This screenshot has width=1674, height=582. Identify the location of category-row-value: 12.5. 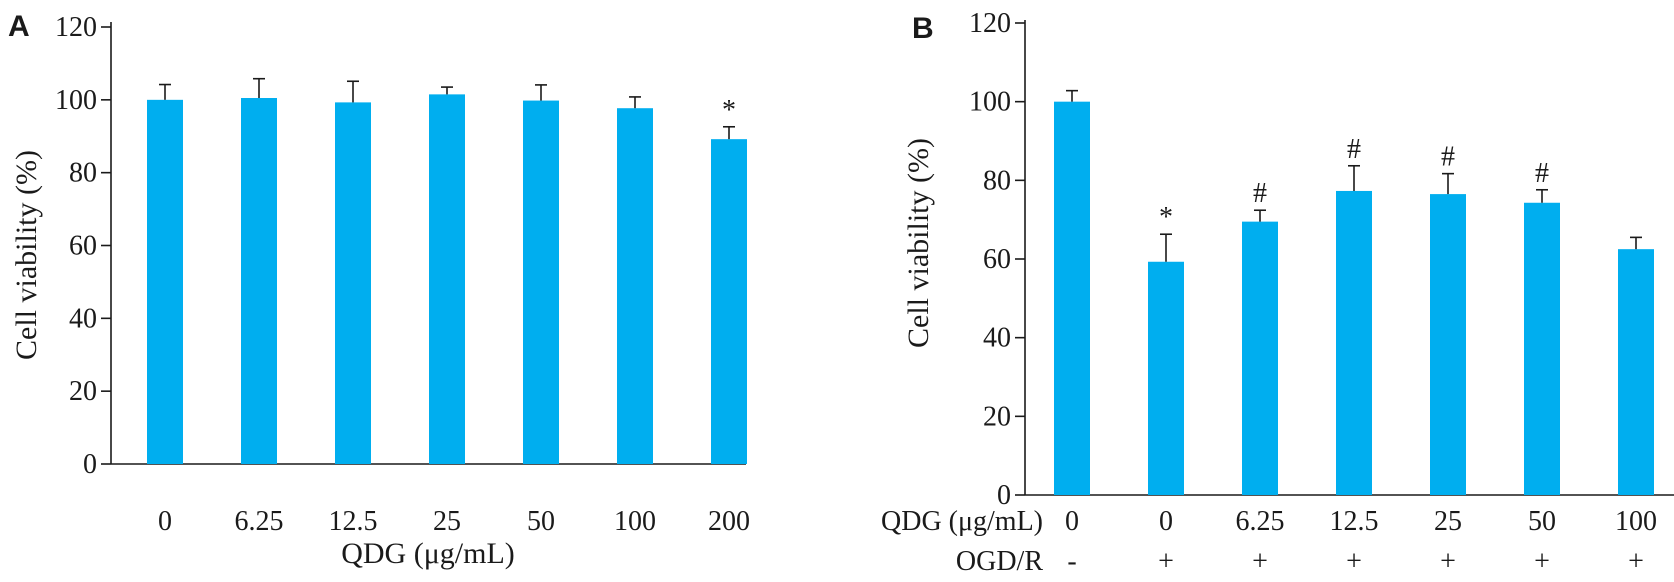
(1354, 521).